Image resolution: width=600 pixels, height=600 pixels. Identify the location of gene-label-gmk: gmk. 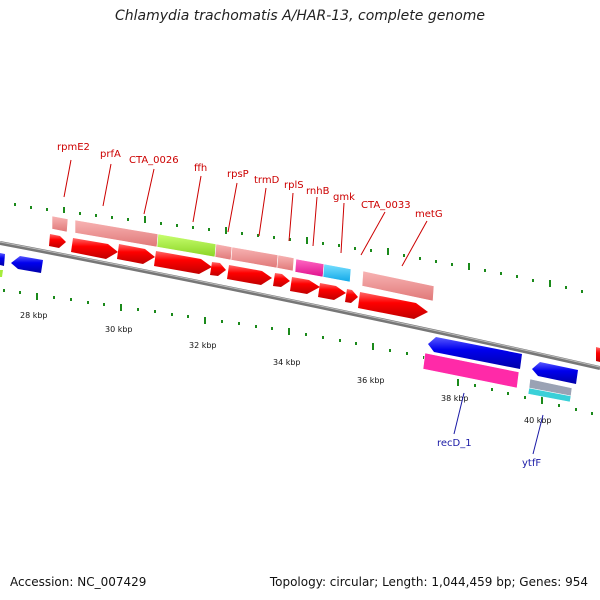
(344, 197).